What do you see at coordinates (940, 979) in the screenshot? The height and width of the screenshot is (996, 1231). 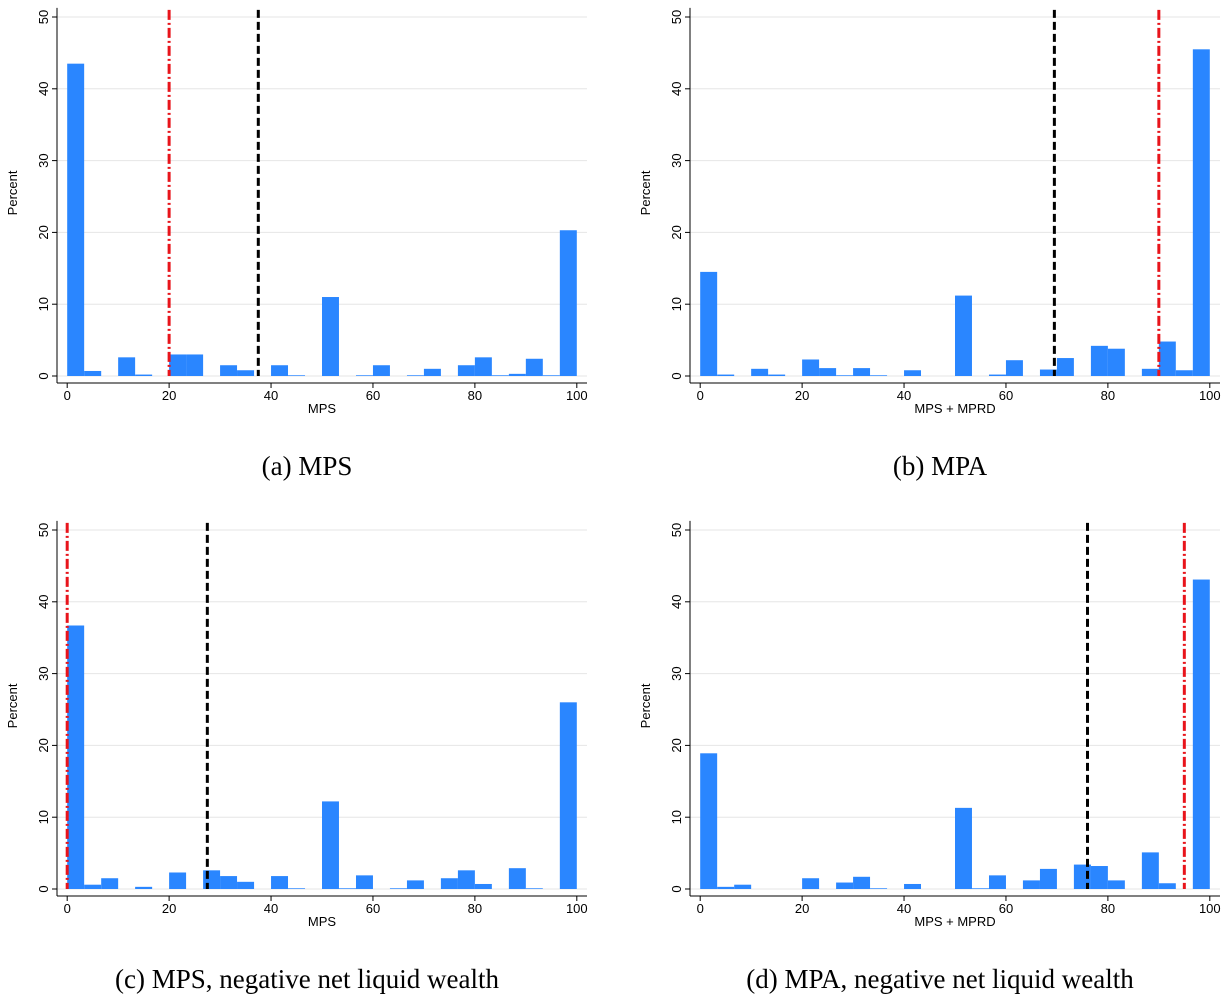 I see `caption: (d) MPA, negative net liquid wealth` at bounding box center [940, 979].